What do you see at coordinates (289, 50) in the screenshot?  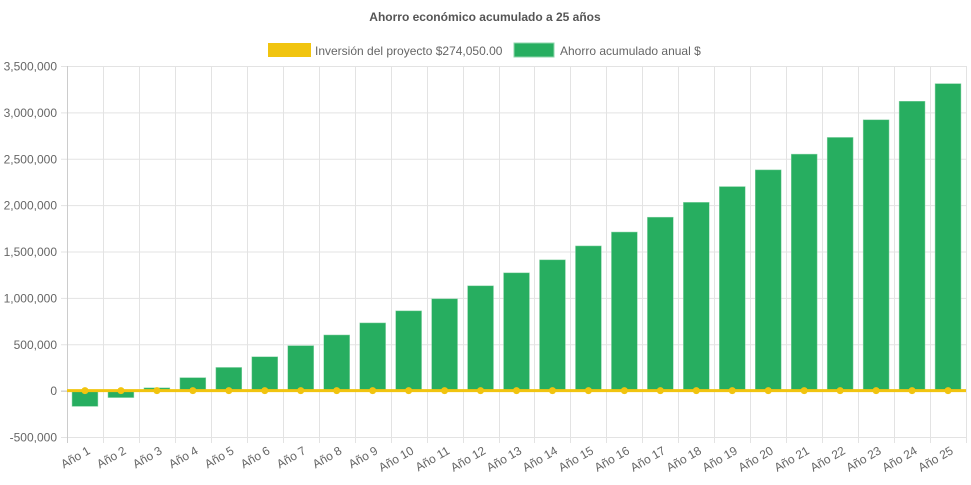 I see `legend-swatch-investment` at bounding box center [289, 50].